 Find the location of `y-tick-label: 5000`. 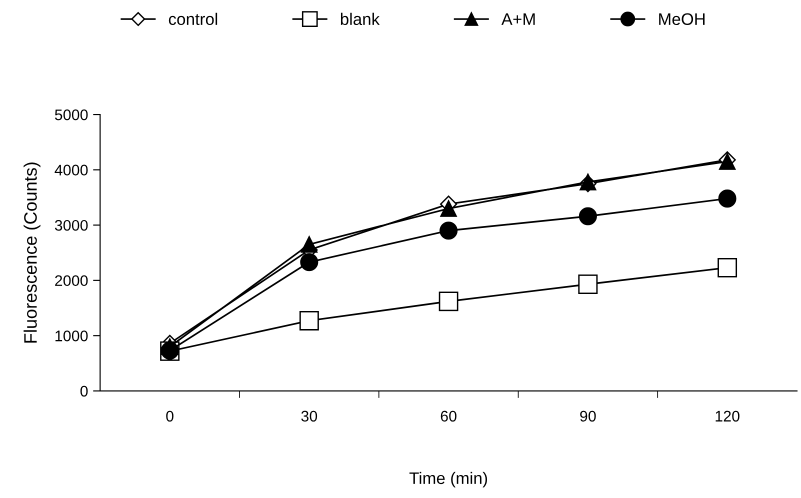

y-tick-label: 5000 is located at coordinates (71, 114).